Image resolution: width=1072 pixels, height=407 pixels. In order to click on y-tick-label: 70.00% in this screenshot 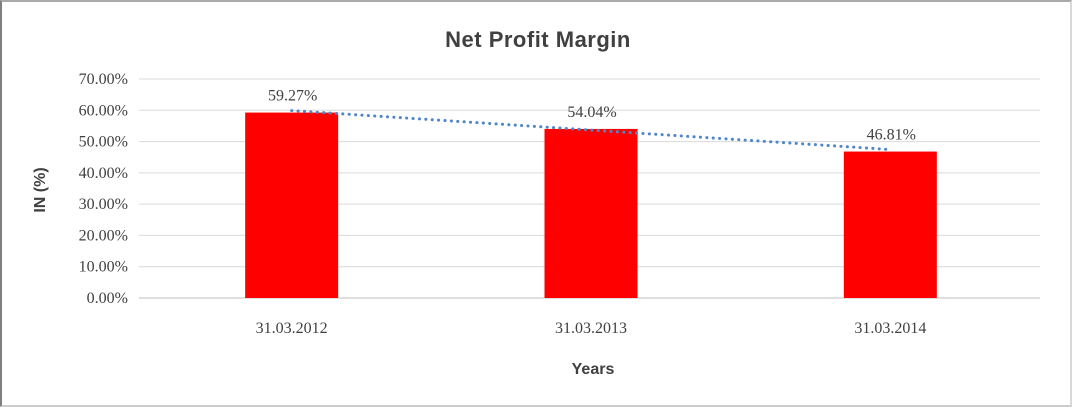, I will do `click(103, 79)`.